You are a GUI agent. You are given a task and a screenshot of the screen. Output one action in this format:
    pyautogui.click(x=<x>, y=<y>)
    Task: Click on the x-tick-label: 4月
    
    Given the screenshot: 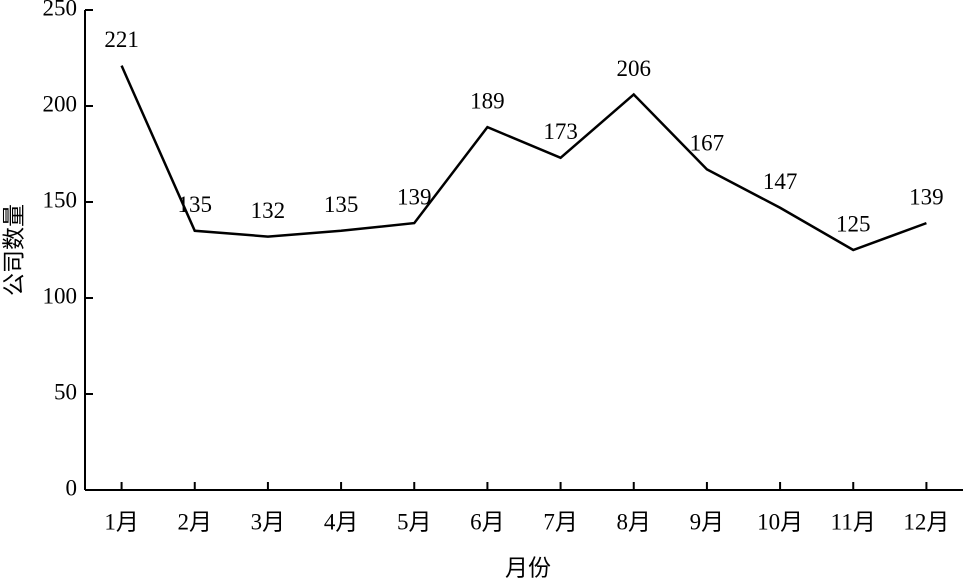 What is the action you would take?
    pyautogui.click(x=341, y=521)
    